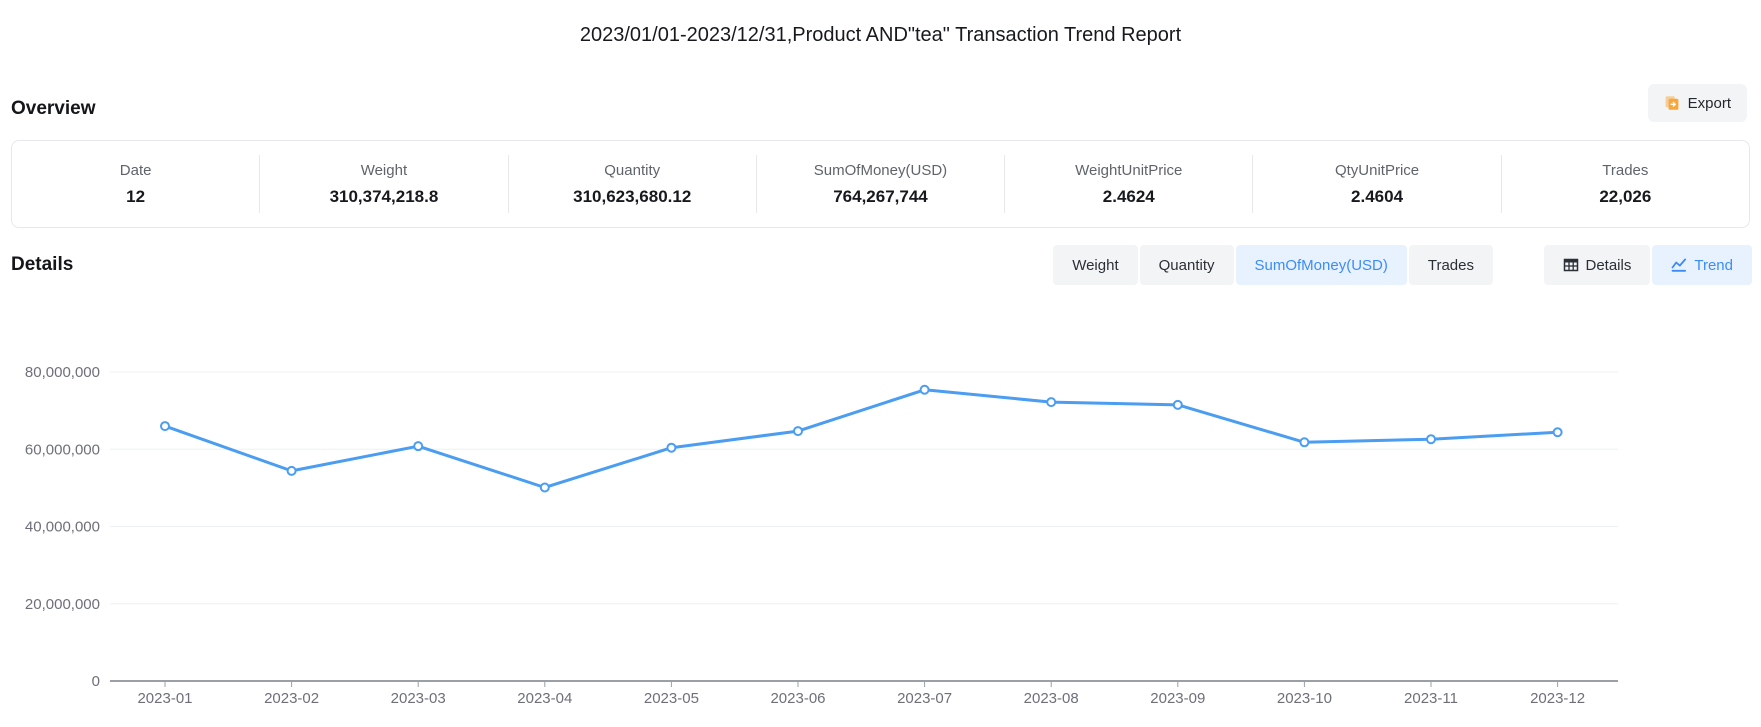 The image size is (1761, 727). I want to click on x-axis-label: 2023-07, so click(924, 698).